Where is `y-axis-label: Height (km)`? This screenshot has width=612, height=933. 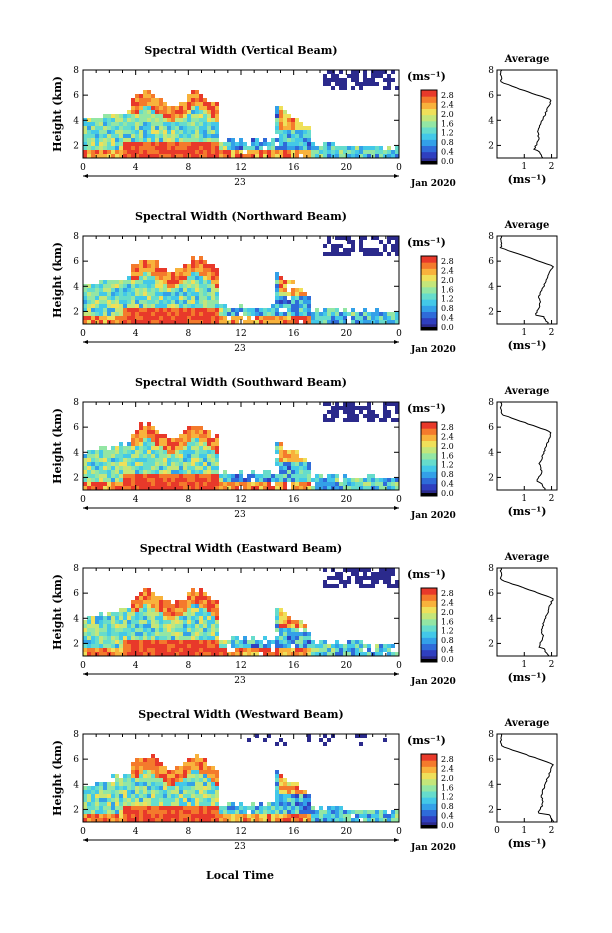 y-axis-label: Height (km) is located at coordinates (57, 778).